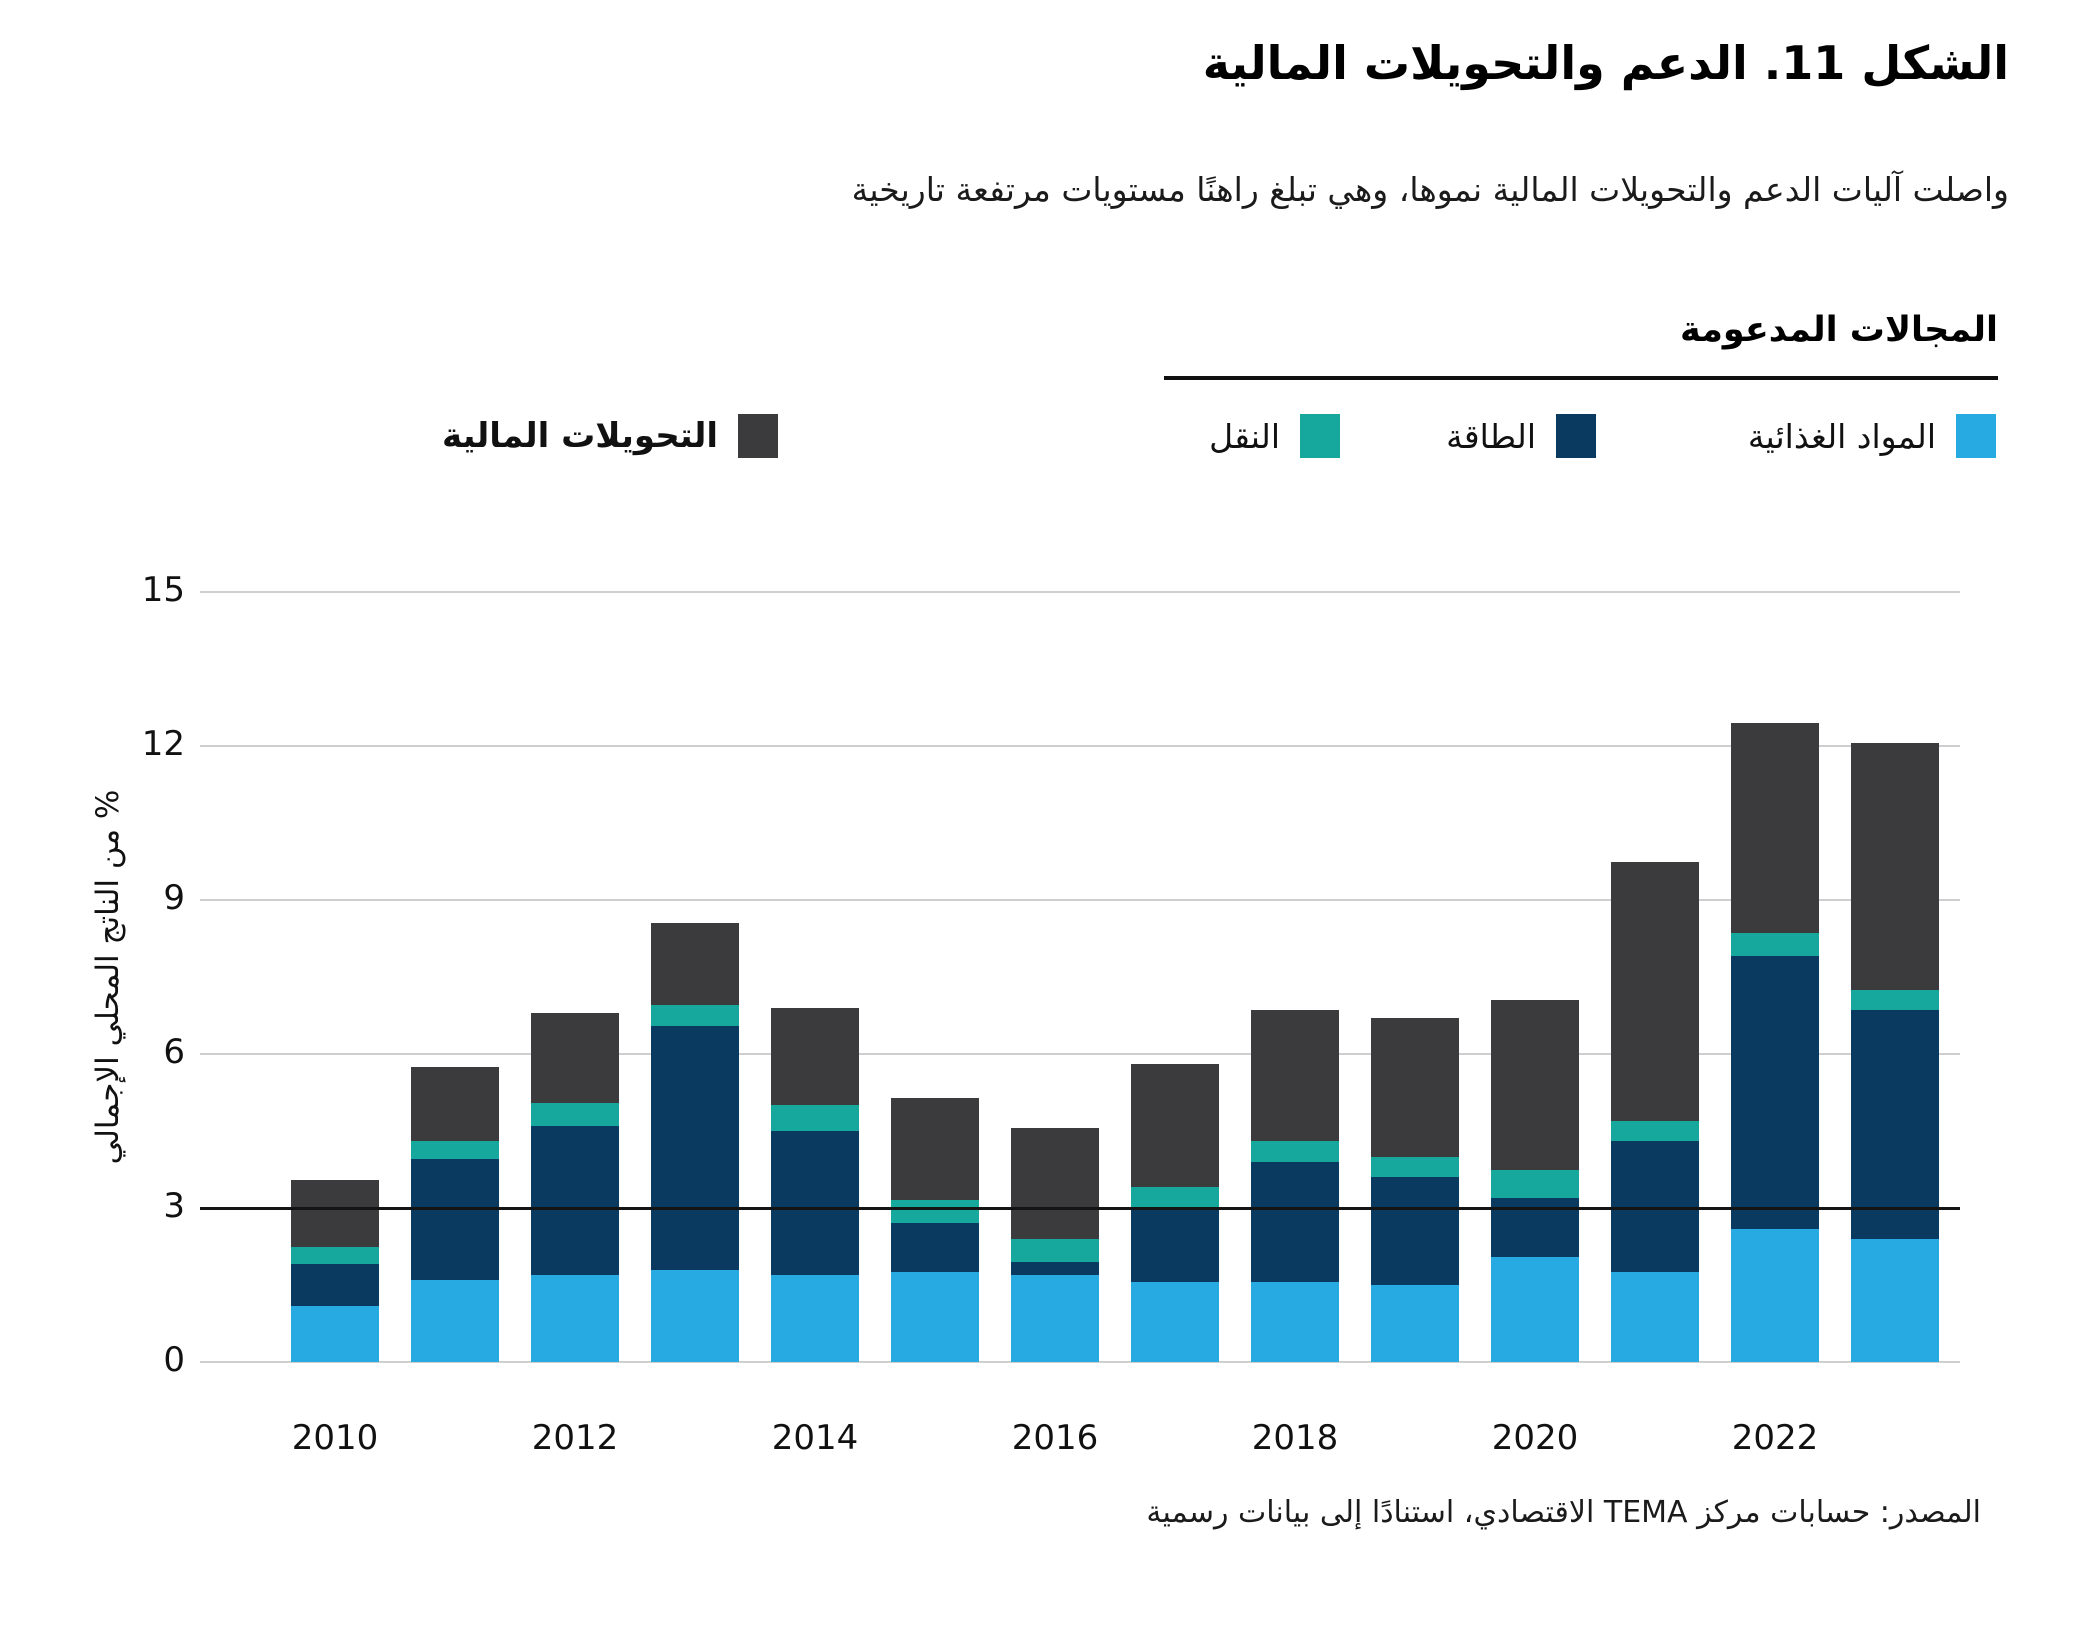 This screenshot has height=1638, width=2084. Describe the element at coordinates (1841, 436) in the screenshot. I see `legend-item-label: المواد الغذائية` at that location.